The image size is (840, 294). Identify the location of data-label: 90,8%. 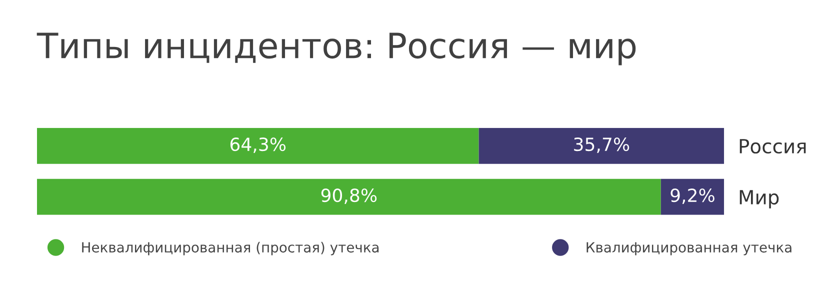
(349, 196).